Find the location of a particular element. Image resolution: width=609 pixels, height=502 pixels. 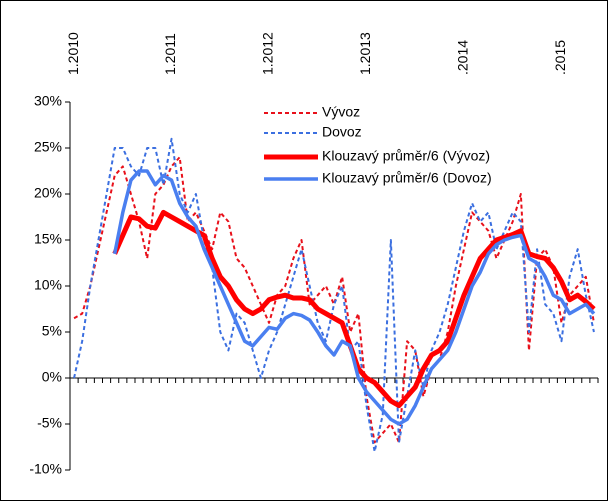

y-tick-label: 30% is located at coordinates (48, 101).